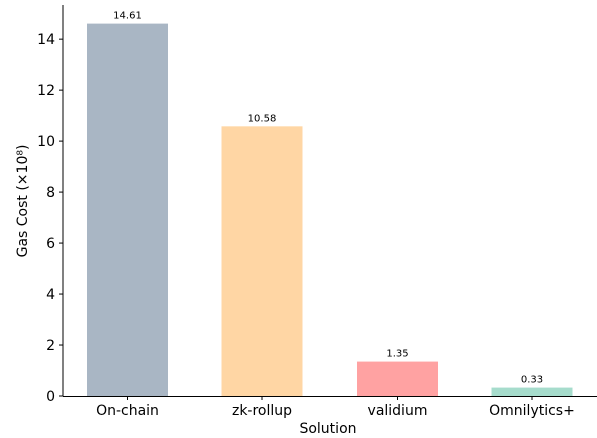 Image resolution: width=597 pixels, height=438 pixels. What do you see at coordinates (46, 40) in the screenshot?
I see `y-tick-label: 14` at bounding box center [46, 40].